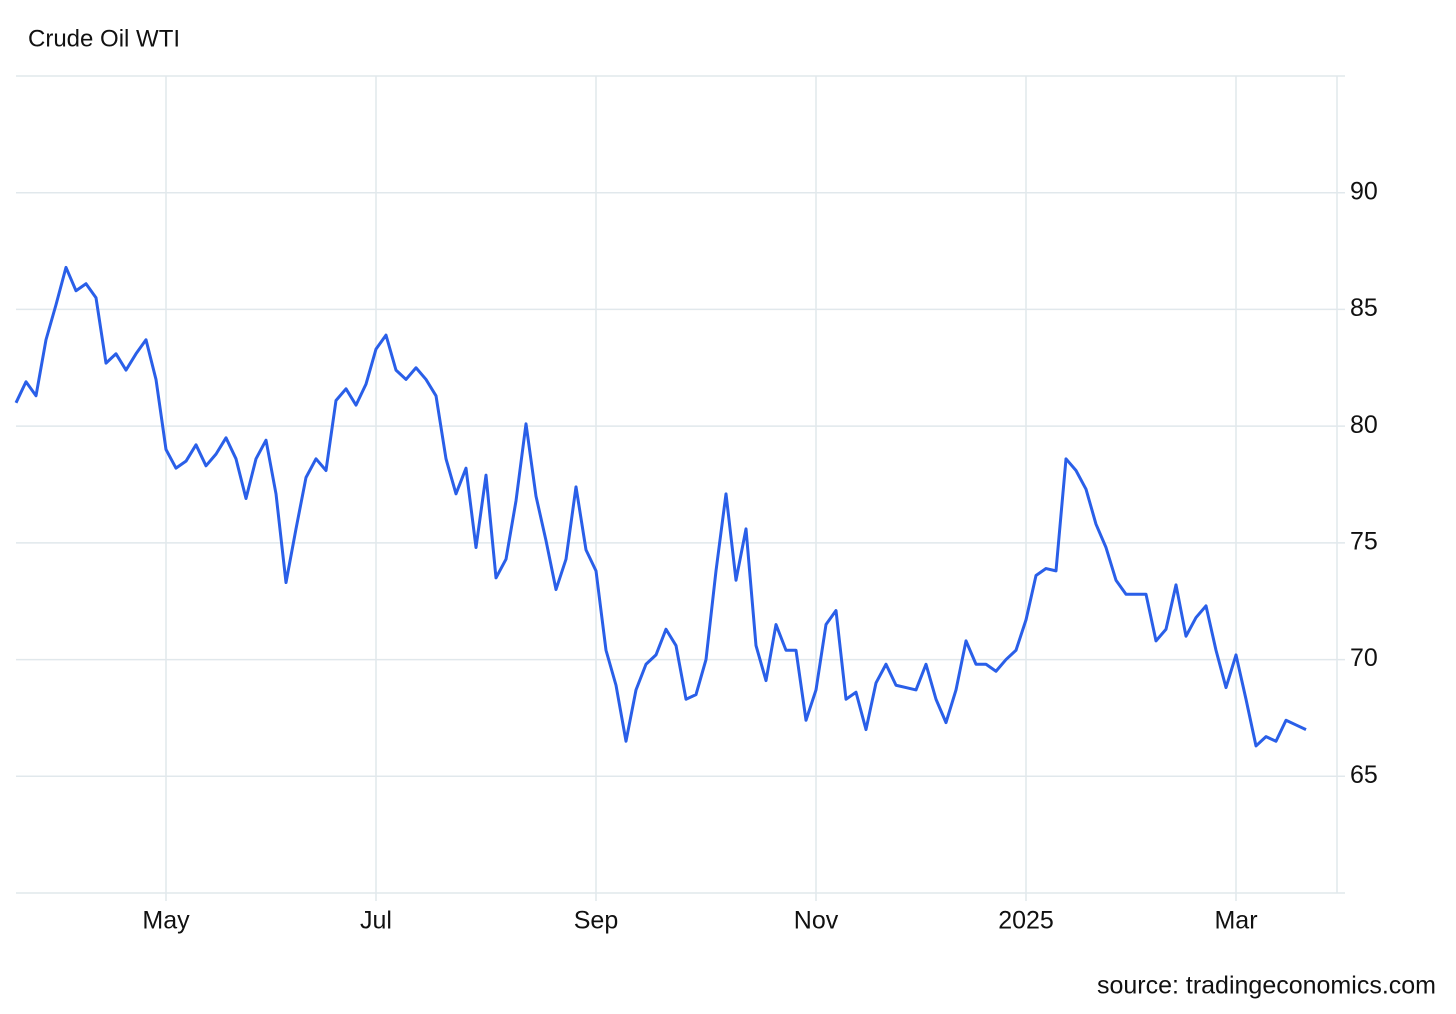 Image resolution: width=1456 pixels, height=1014 pixels. What do you see at coordinates (816, 921) in the screenshot?
I see `x-tick-label: Nov` at bounding box center [816, 921].